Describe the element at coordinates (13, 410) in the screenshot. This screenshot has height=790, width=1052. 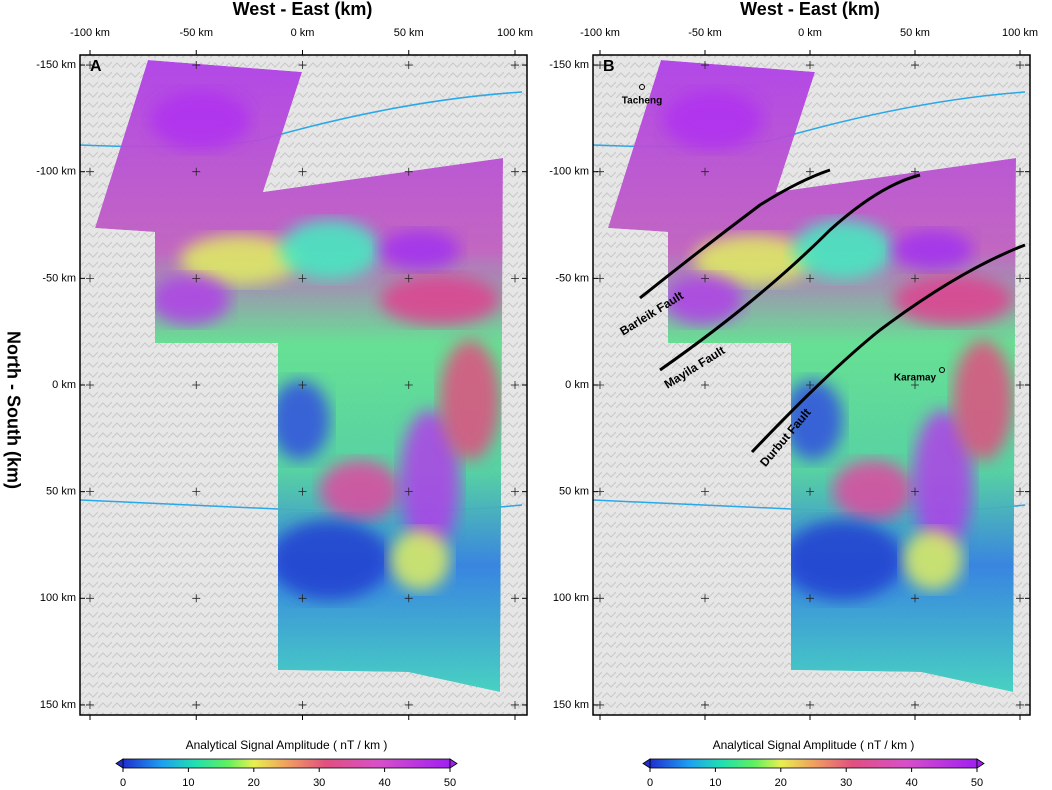
I see `y-axis-title: North - South (km)` at that location.